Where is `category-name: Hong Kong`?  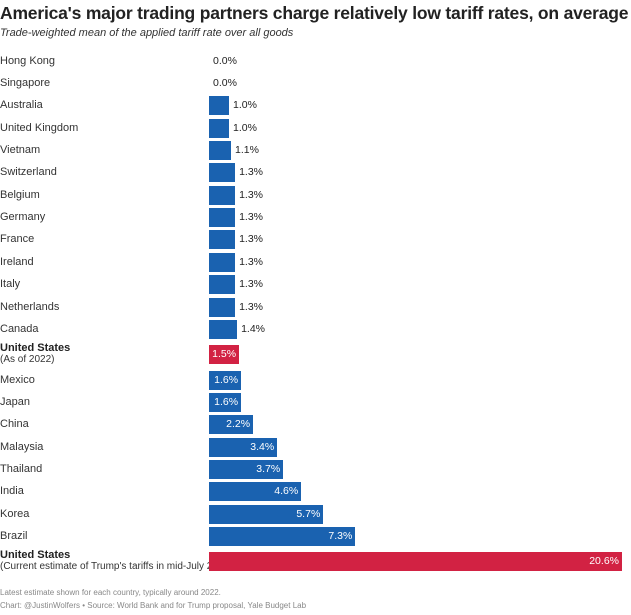 category-name: Hong Kong is located at coordinates (28, 61).